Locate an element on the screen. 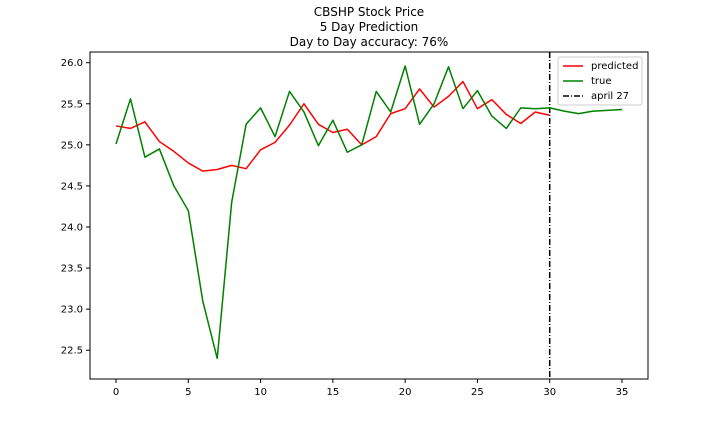 The image size is (720, 432). series-line-predicted is located at coordinates (332, 126).